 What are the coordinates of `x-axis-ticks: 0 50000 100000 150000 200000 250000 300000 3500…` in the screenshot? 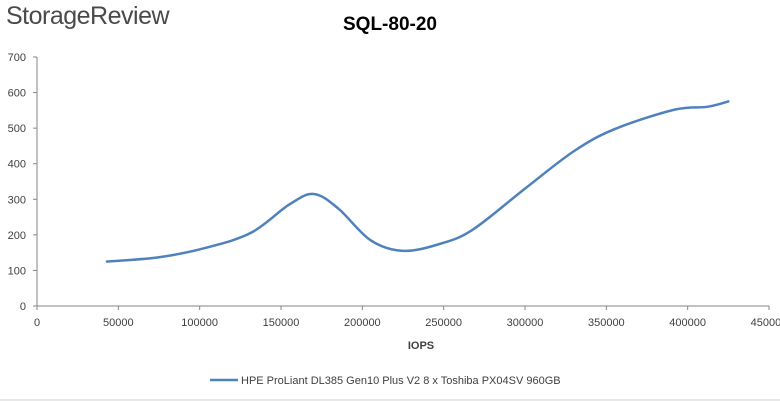 It's located at (407, 317).